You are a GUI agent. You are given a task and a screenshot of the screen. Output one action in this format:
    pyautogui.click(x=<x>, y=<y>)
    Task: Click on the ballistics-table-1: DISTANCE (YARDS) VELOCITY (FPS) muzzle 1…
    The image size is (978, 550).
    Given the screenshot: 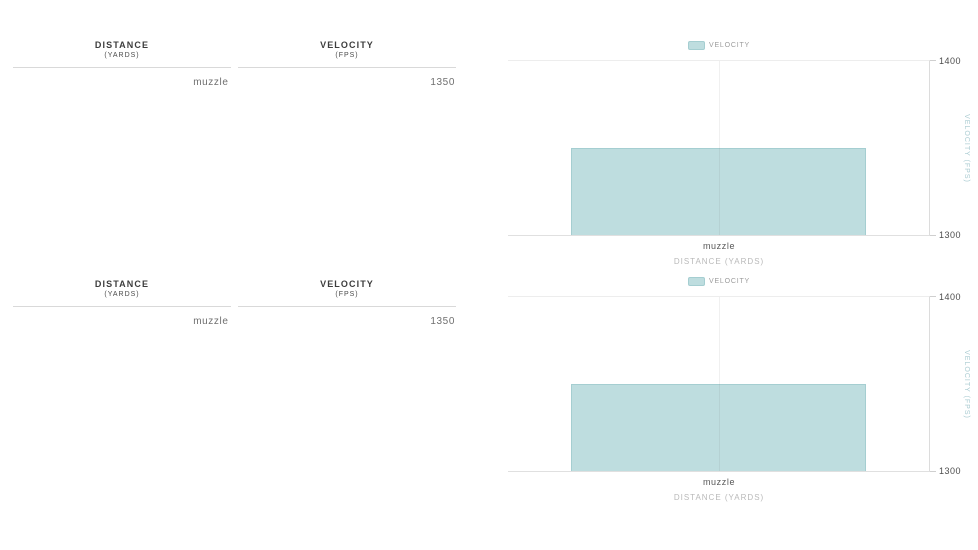 What is the action you would take?
    pyautogui.click(x=234, y=64)
    